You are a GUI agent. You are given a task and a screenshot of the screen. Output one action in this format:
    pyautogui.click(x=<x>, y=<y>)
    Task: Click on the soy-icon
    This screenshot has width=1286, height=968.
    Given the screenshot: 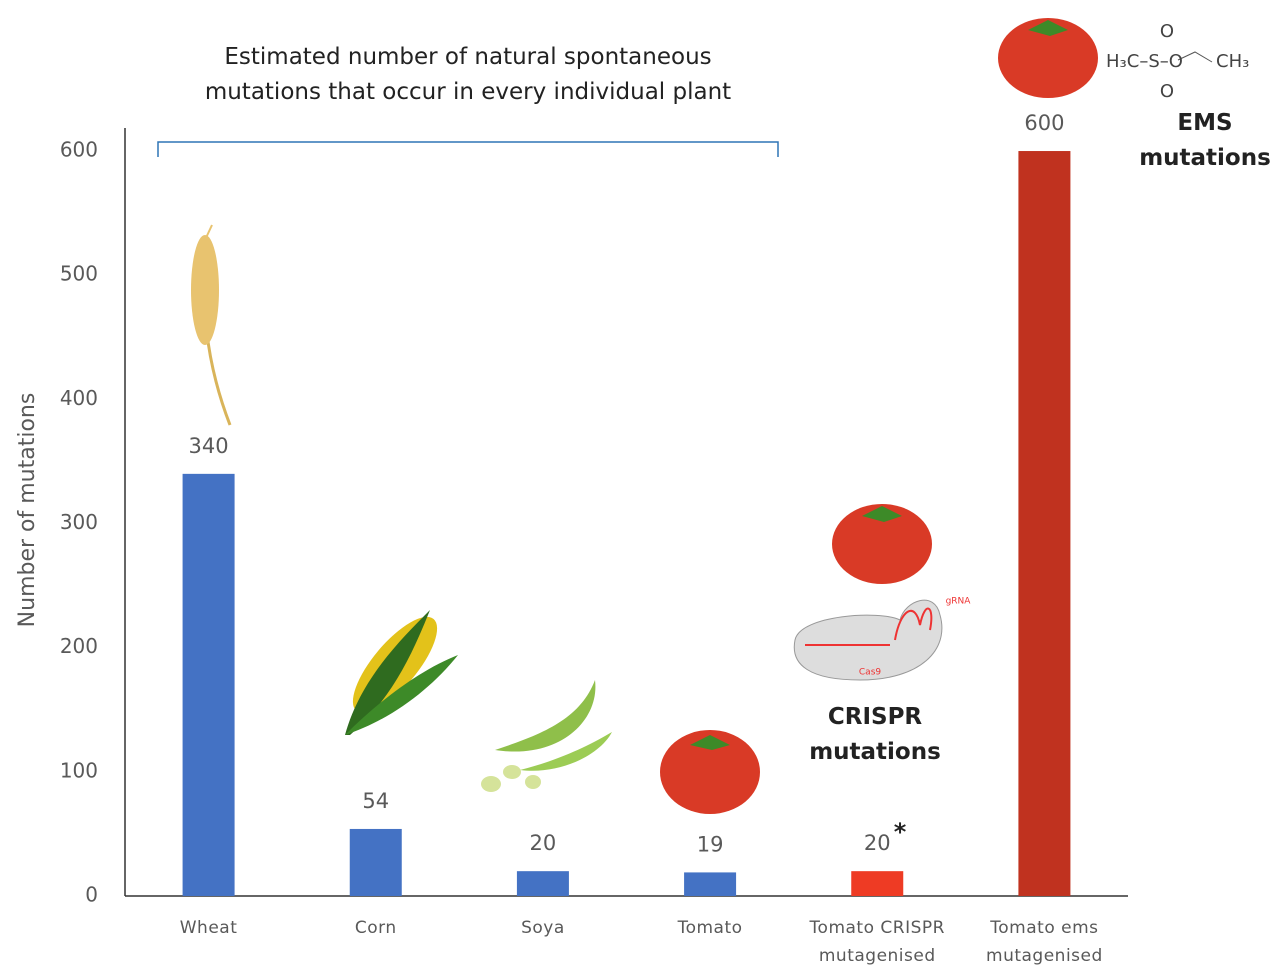 What is the action you would take?
    pyautogui.click(x=546, y=736)
    